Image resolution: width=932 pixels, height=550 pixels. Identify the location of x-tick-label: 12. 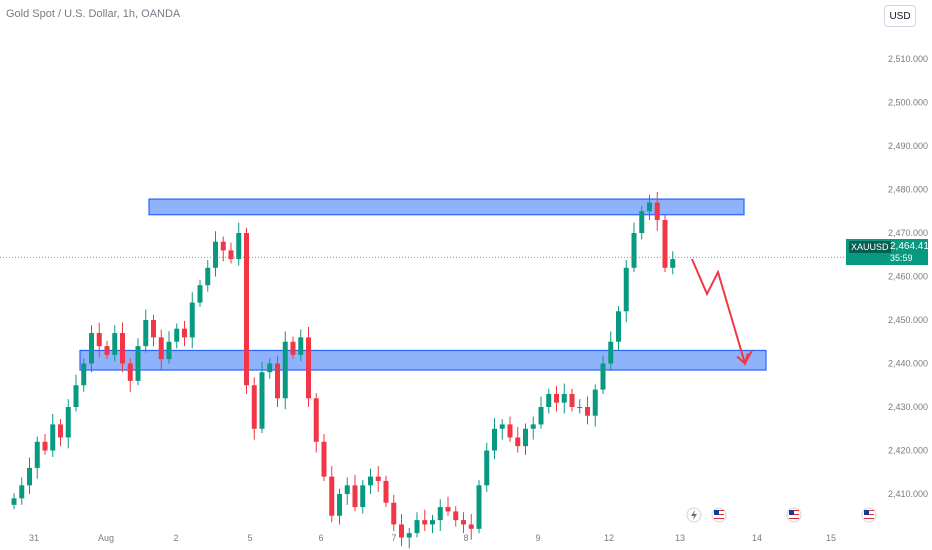
(609, 538).